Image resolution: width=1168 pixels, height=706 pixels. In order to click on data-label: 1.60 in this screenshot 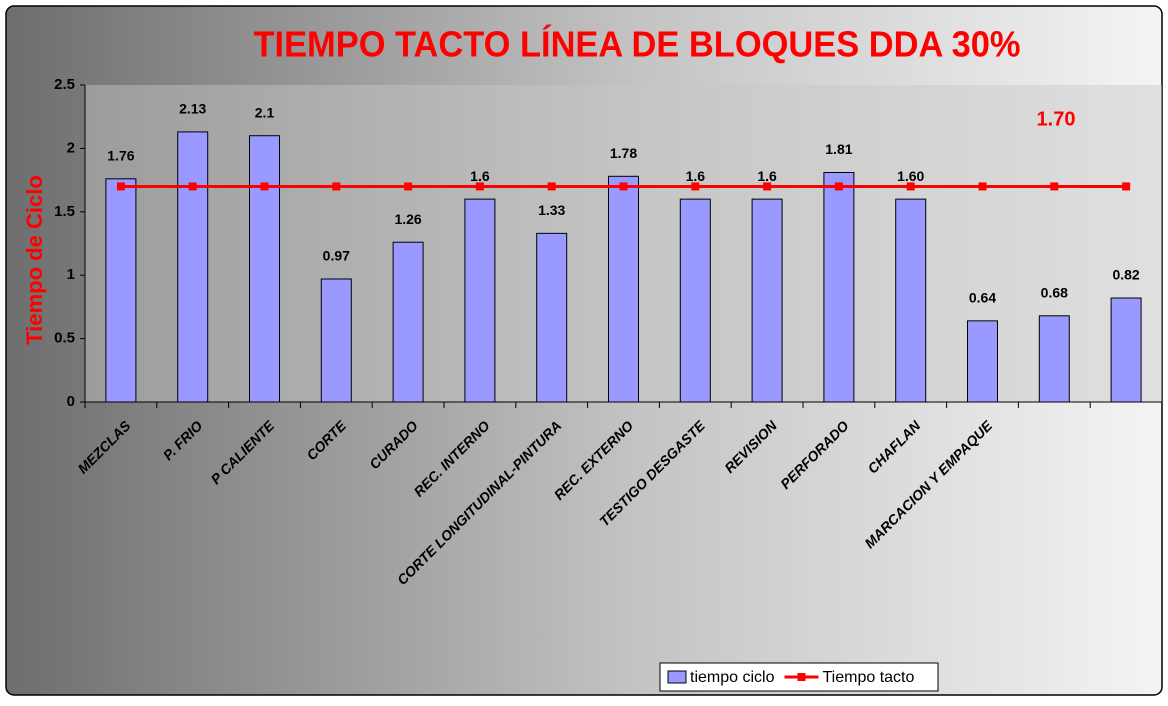, I will do `click(910, 176)`.